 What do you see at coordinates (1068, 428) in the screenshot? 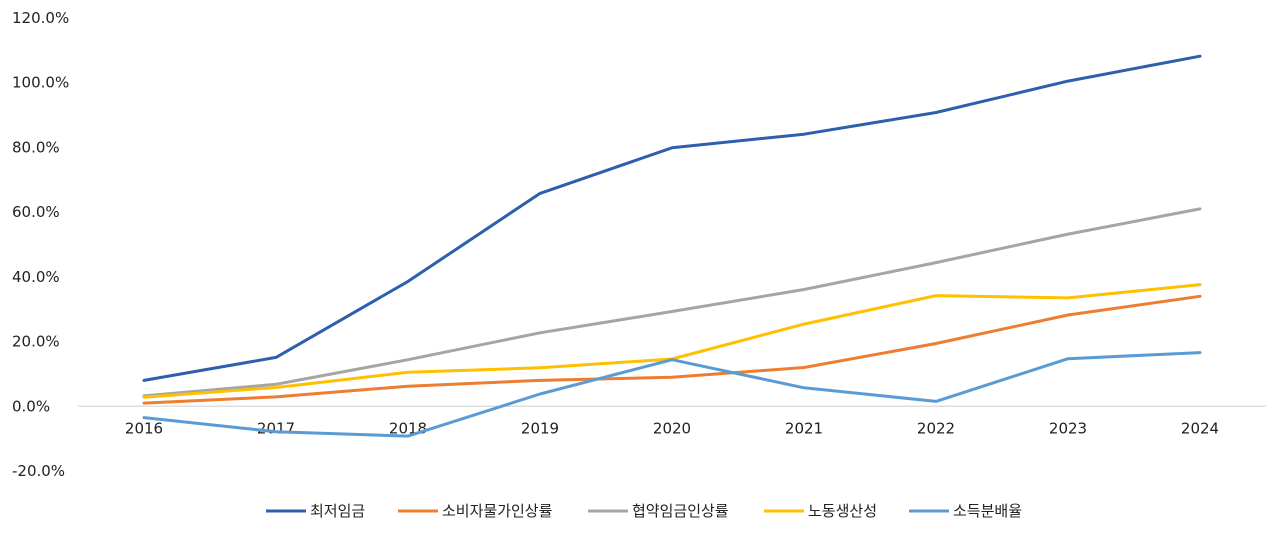
I see `x-tick-label: 2023` at bounding box center [1068, 428].